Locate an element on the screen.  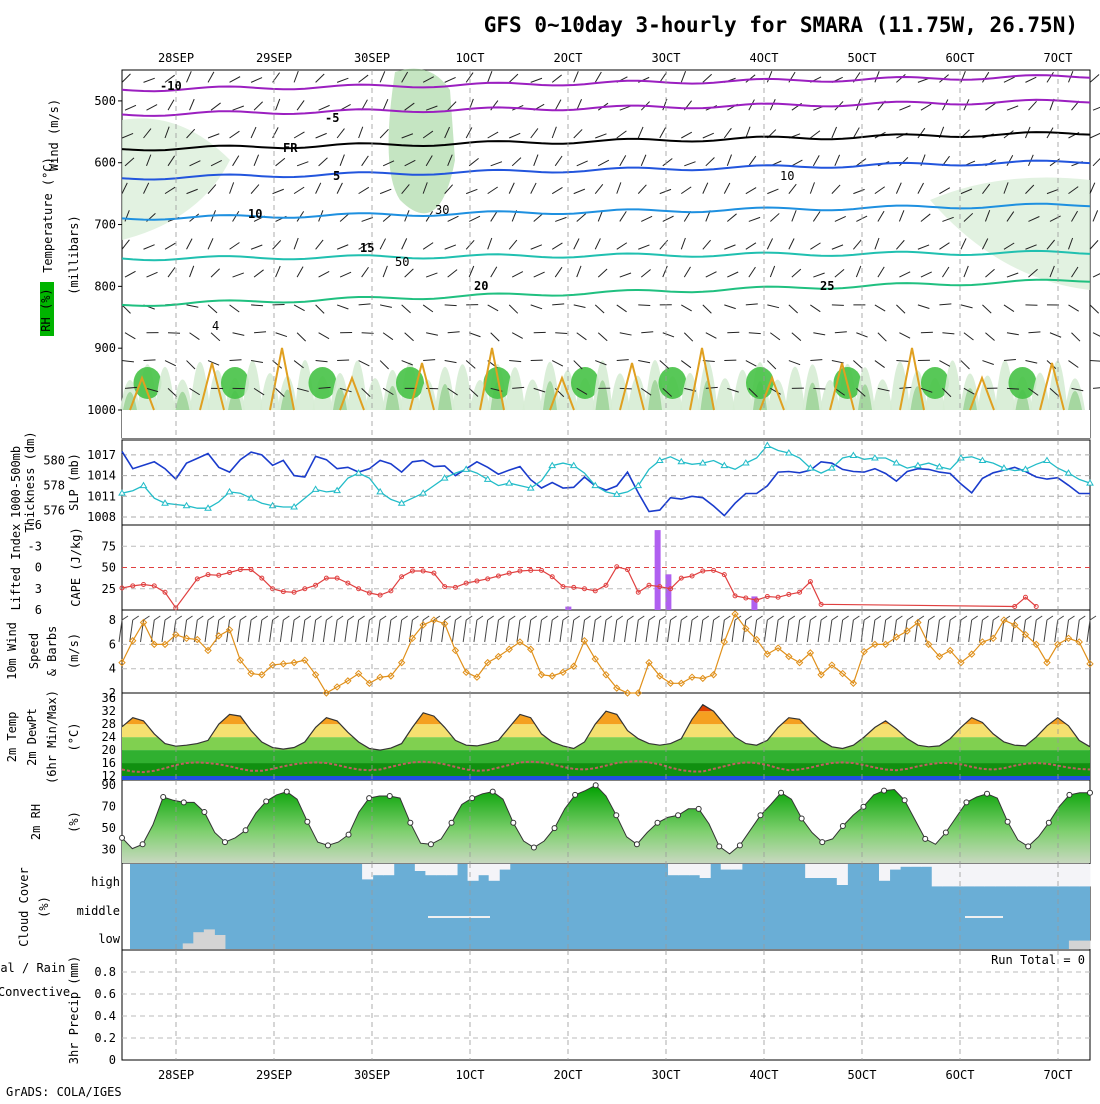
temp-tick-label: 20 is located at coordinates (109, 750).